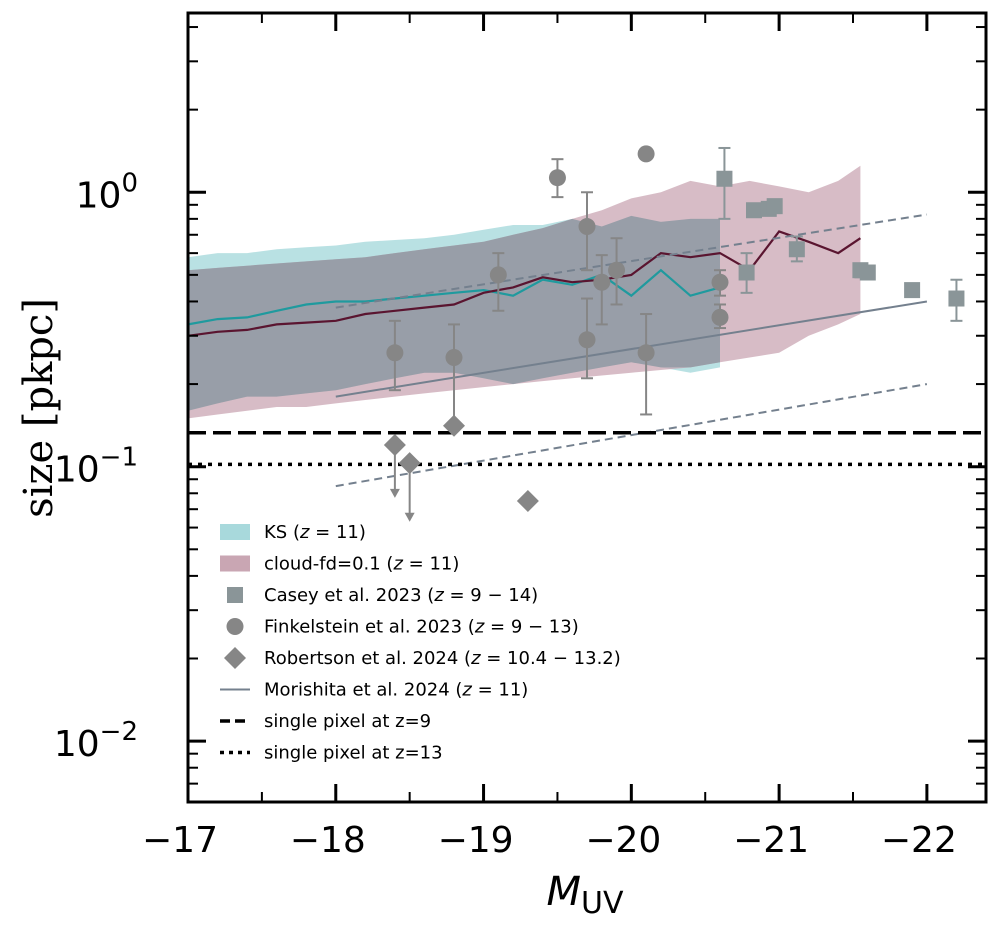 This screenshot has height=929, width=997. Describe the element at coordinates (602, 903) in the screenshot. I see `x-axis-title-sub: UV` at that location.